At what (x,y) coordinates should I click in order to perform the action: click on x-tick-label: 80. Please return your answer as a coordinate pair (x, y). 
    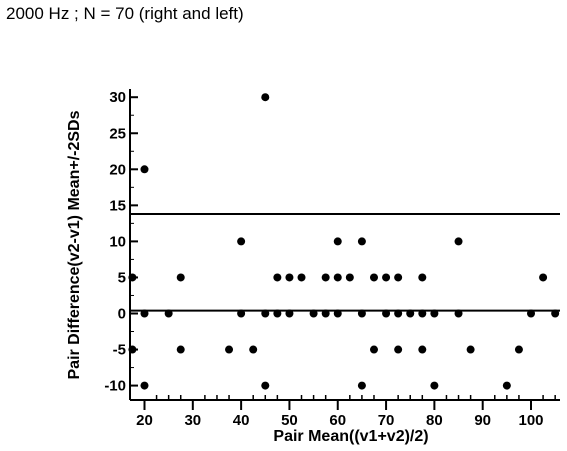
    Looking at the image, I should click on (434, 420).